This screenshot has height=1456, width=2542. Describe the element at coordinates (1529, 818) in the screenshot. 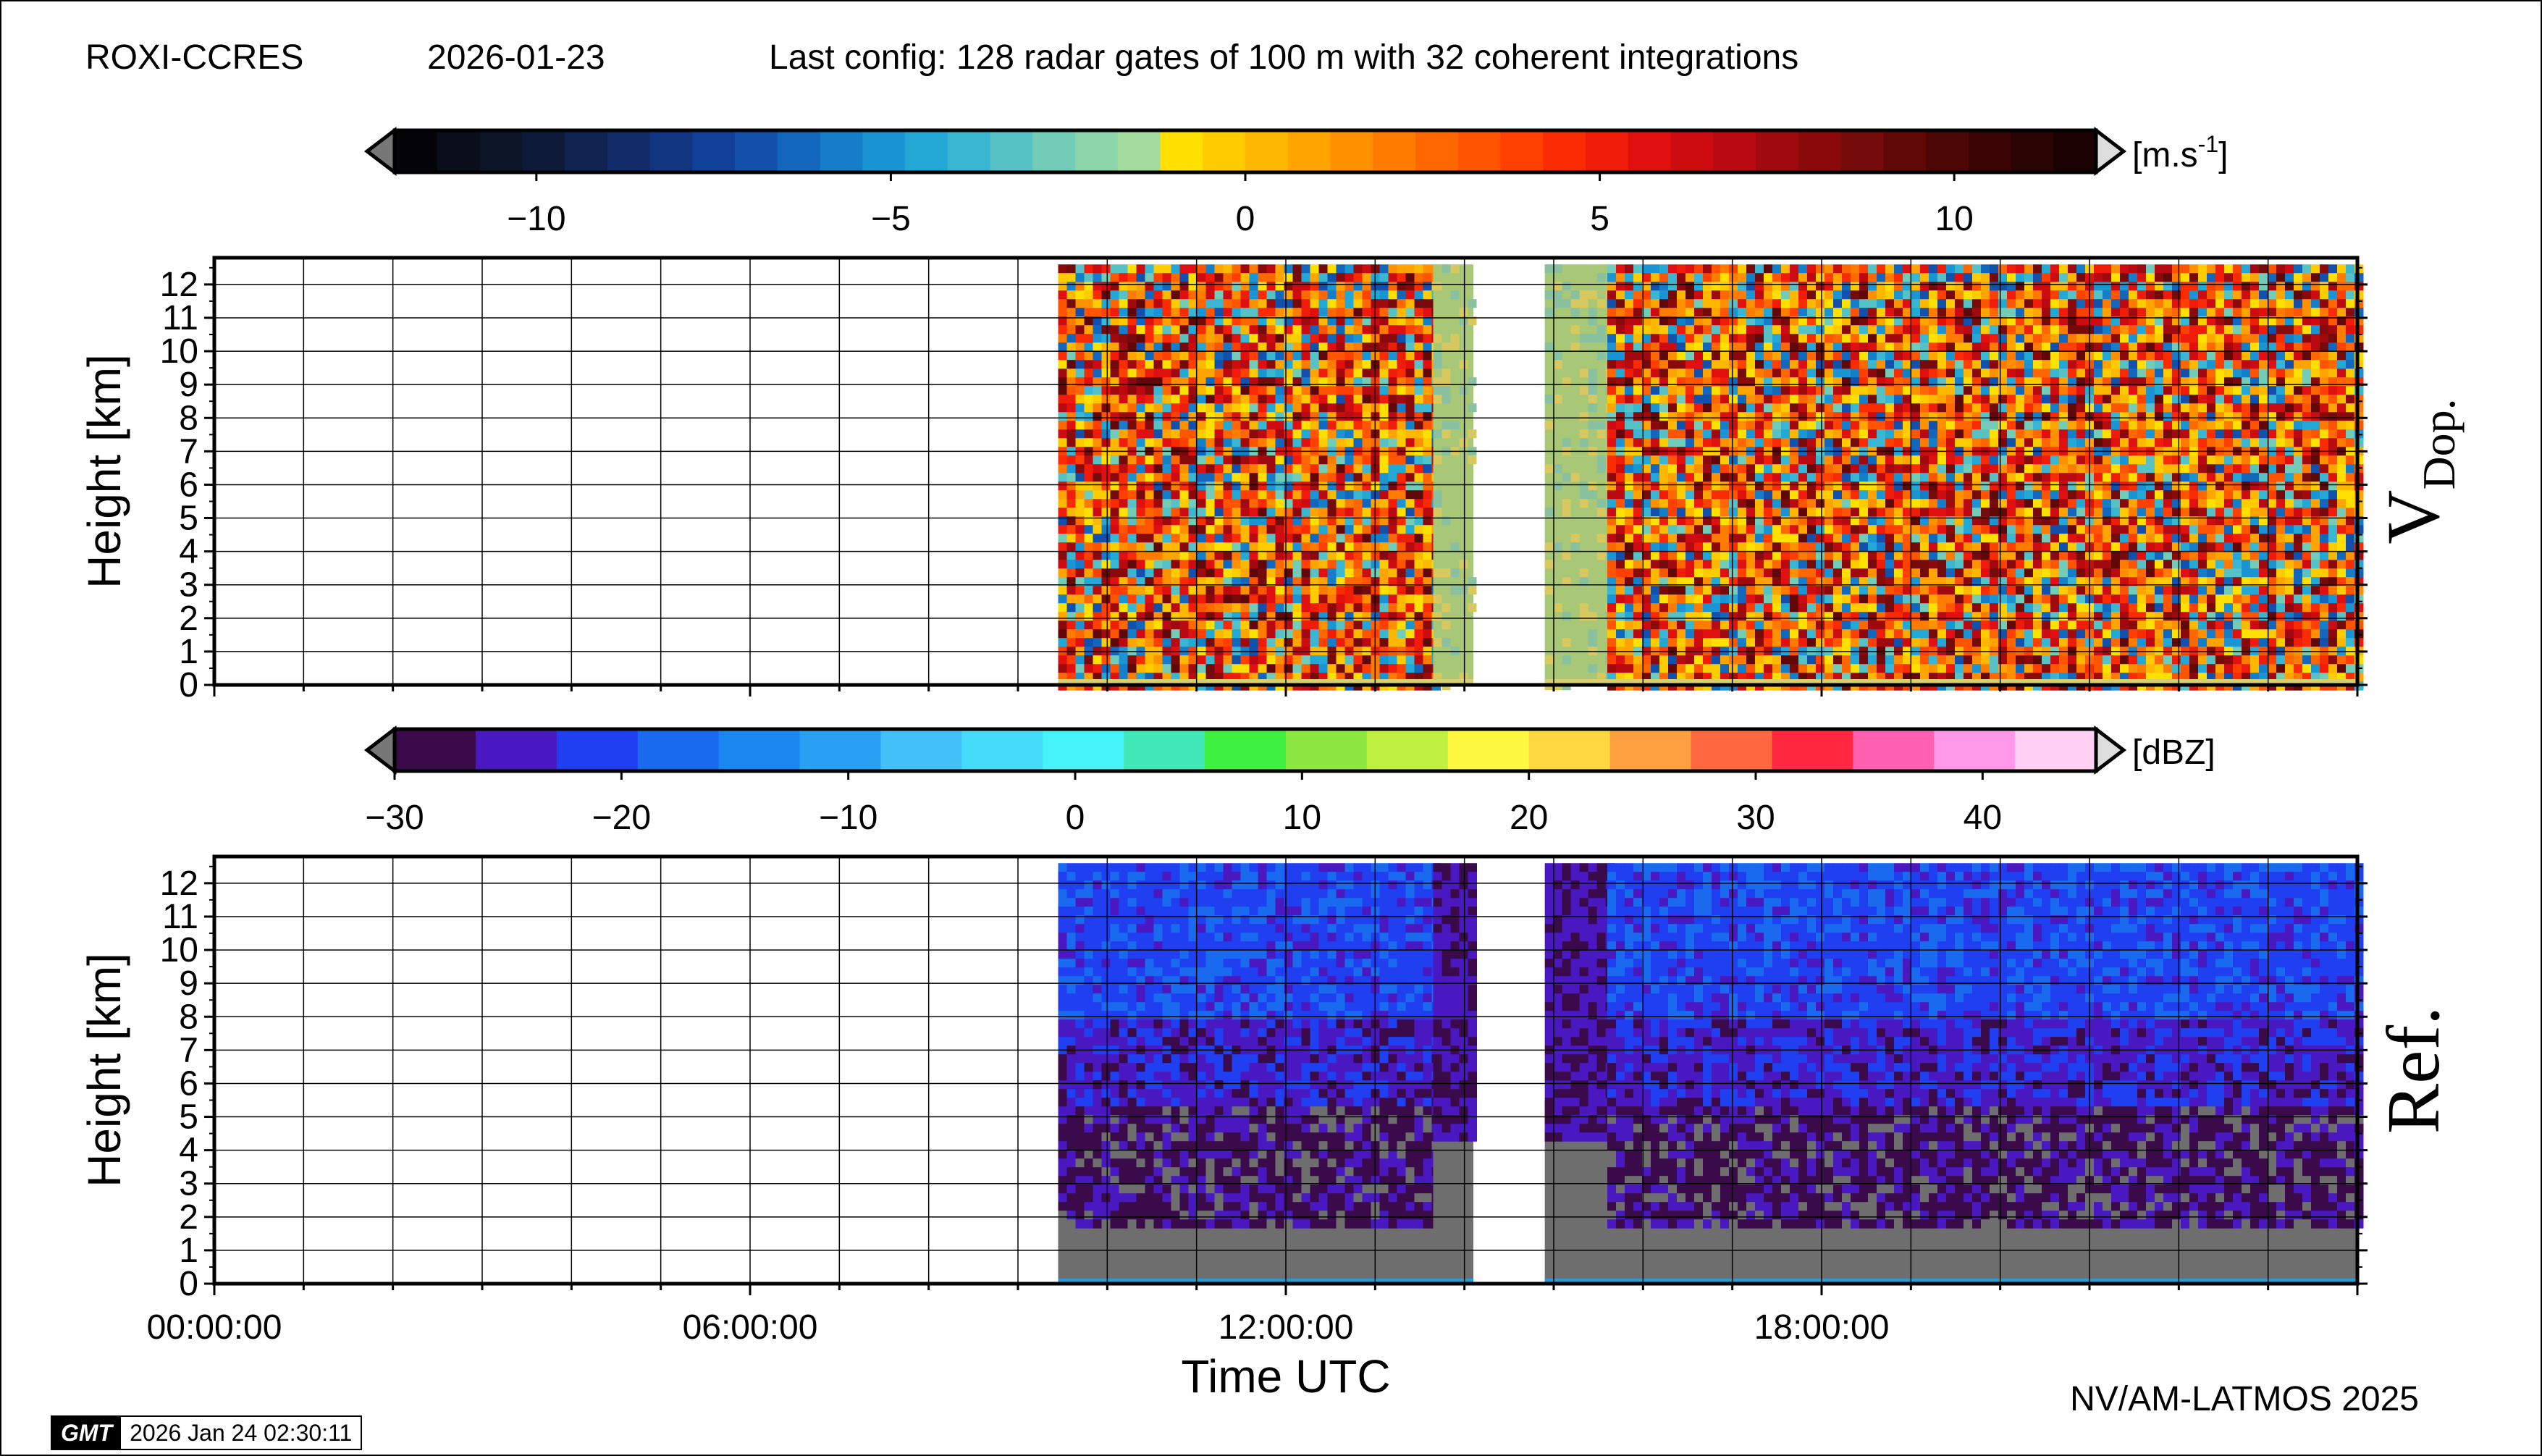

I see `reflectivity-colorbar-tick-label: 20` at that location.